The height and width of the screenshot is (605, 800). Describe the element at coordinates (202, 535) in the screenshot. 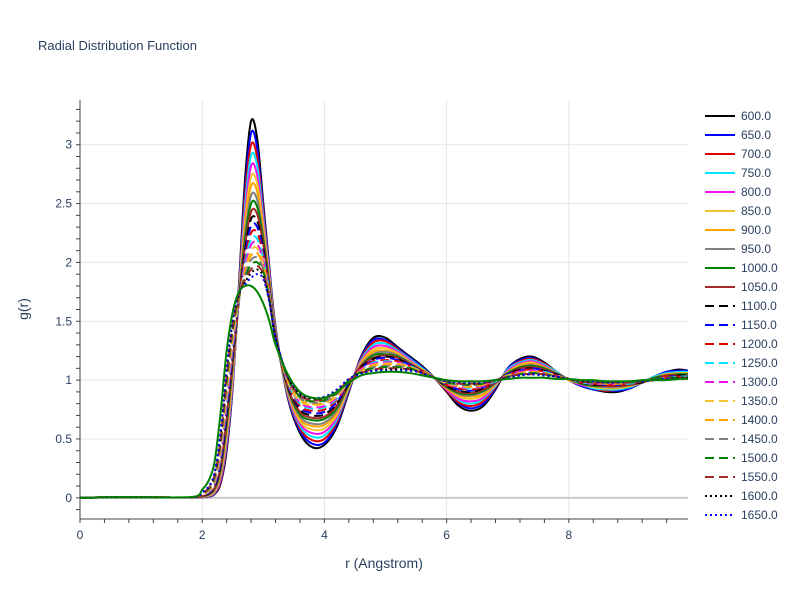

I see `x-tick-label: 2` at that location.